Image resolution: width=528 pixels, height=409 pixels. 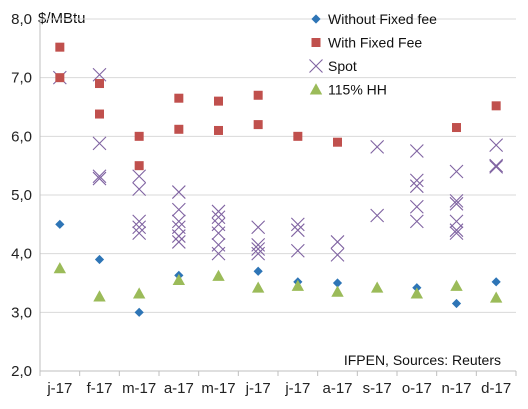 I want to click on x-tick-label: n-17, so click(x=456, y=388).